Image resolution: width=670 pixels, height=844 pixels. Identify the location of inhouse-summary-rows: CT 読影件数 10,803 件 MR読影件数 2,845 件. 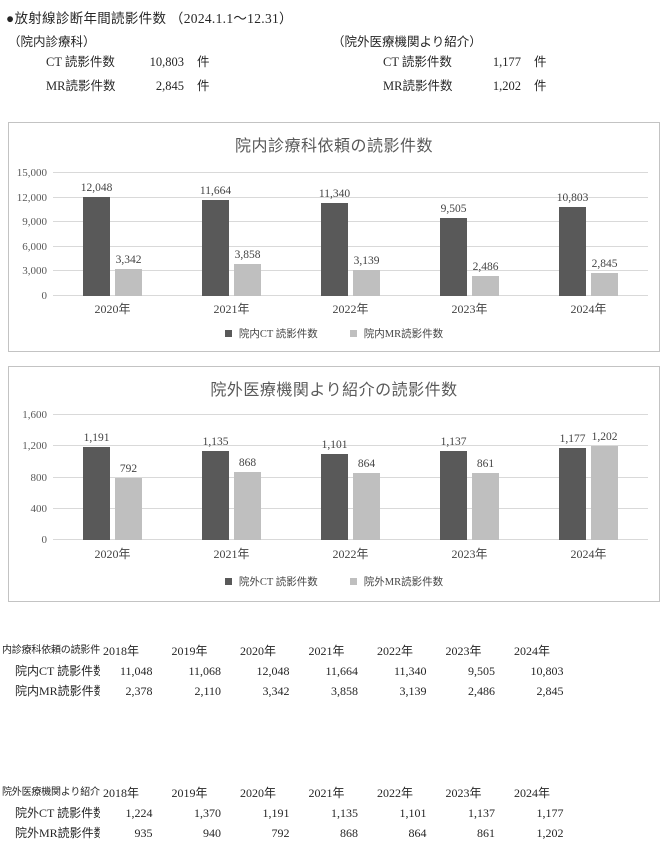
(128, 74).